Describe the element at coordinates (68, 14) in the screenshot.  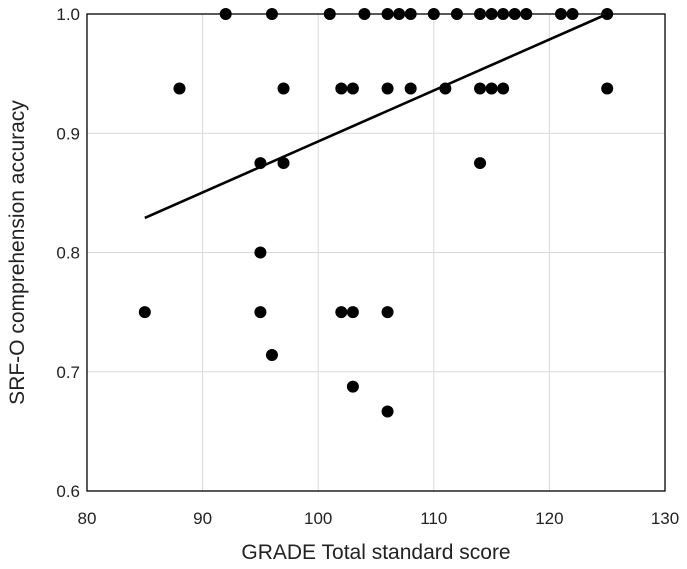
I see `y-tick-label: 1.0` at that location.